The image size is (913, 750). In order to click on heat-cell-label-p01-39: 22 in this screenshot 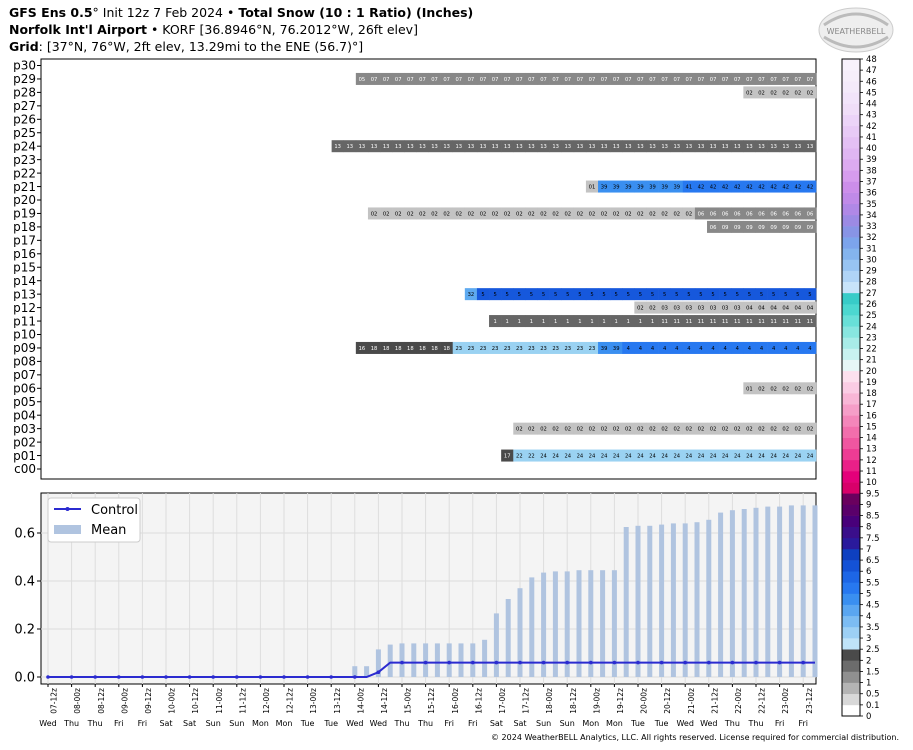, I will do `click(519, 457)`.